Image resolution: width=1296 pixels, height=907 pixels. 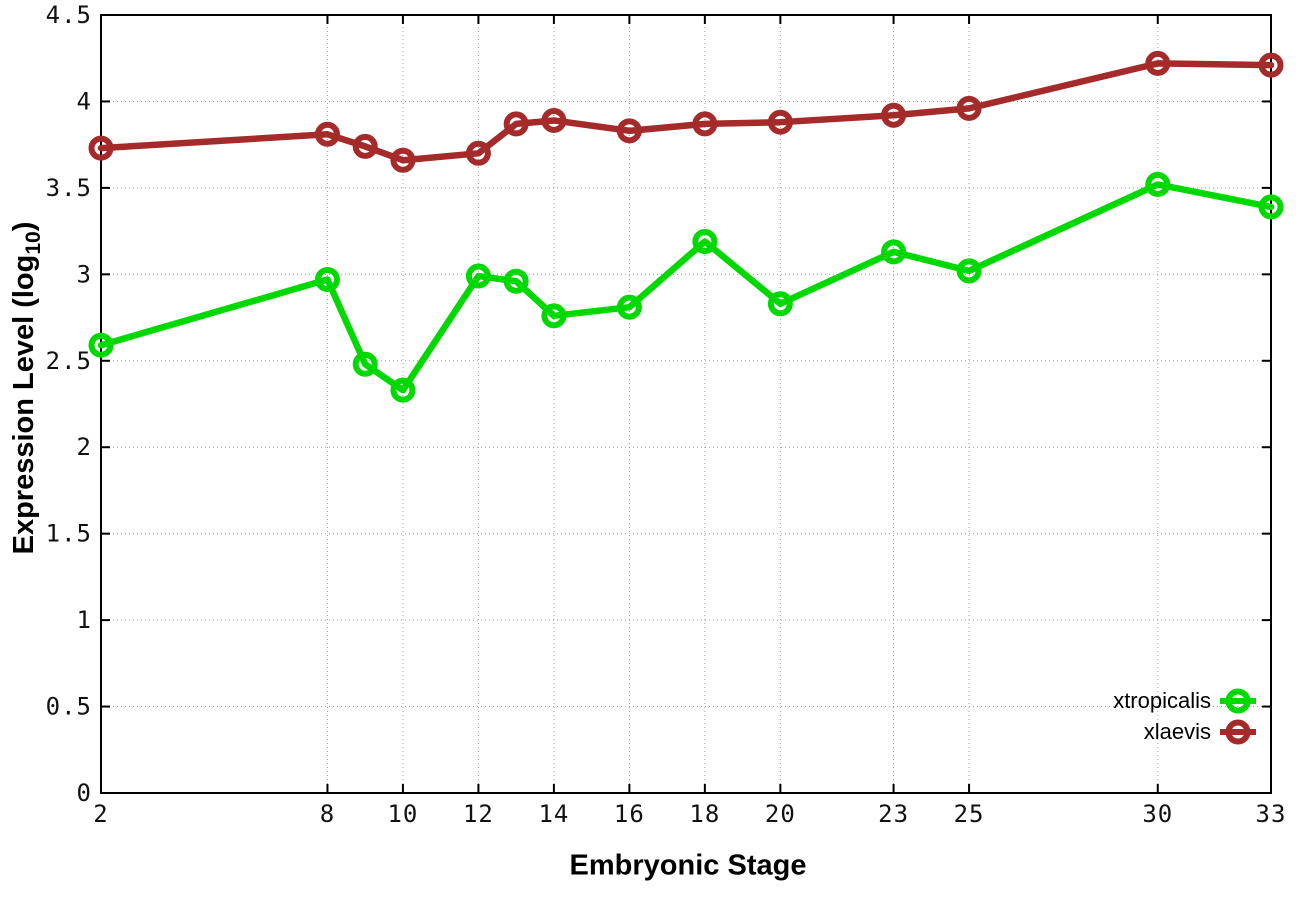 I want to click on legend: xtropicalis xlaevis, so click(x=1184, y=716).